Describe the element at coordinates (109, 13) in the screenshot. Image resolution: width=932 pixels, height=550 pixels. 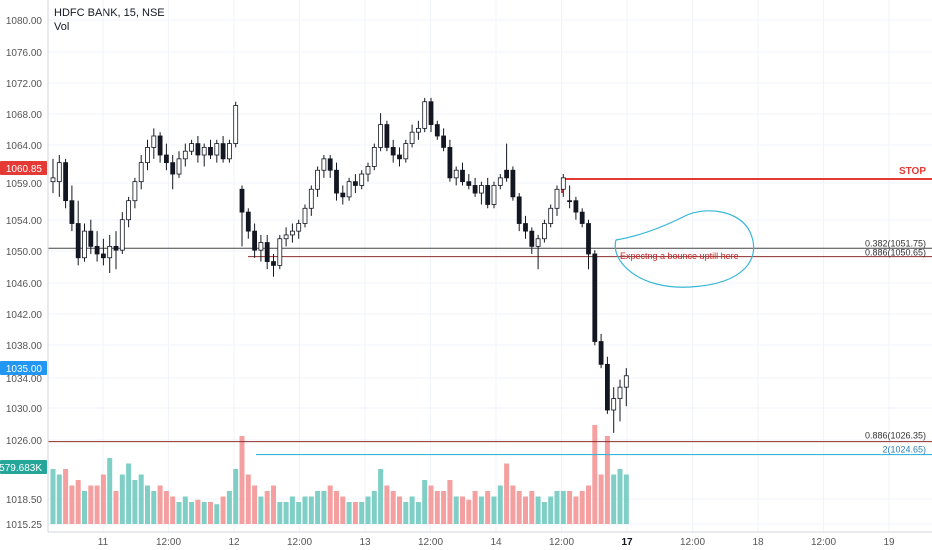
I see `symbol-title: HDFC BANK, 15, NSE` at that location.